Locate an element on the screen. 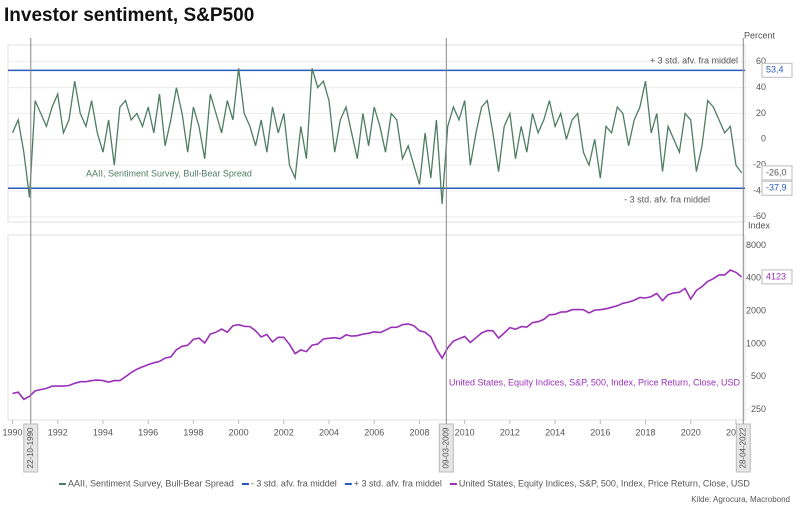  y-tick-label: 60 is located at coordinates (761, 61).